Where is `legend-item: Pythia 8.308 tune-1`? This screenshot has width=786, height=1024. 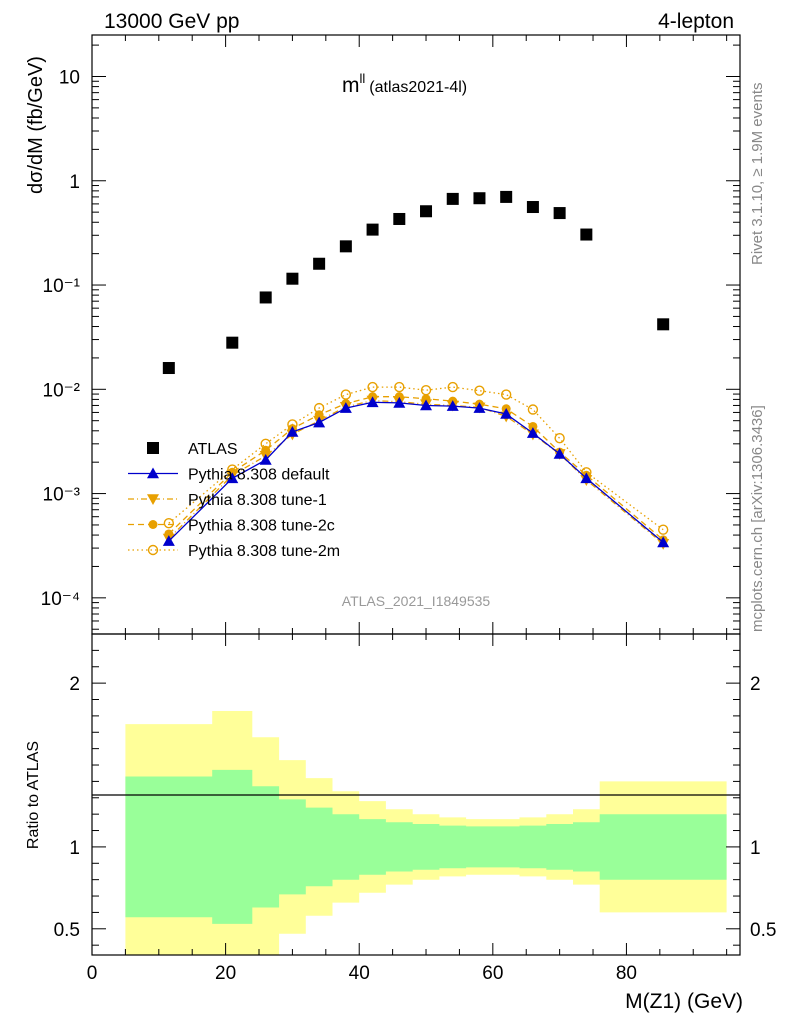
legend-item: Pythia 8.308 tune-1 is located at coordinates (227, 500).